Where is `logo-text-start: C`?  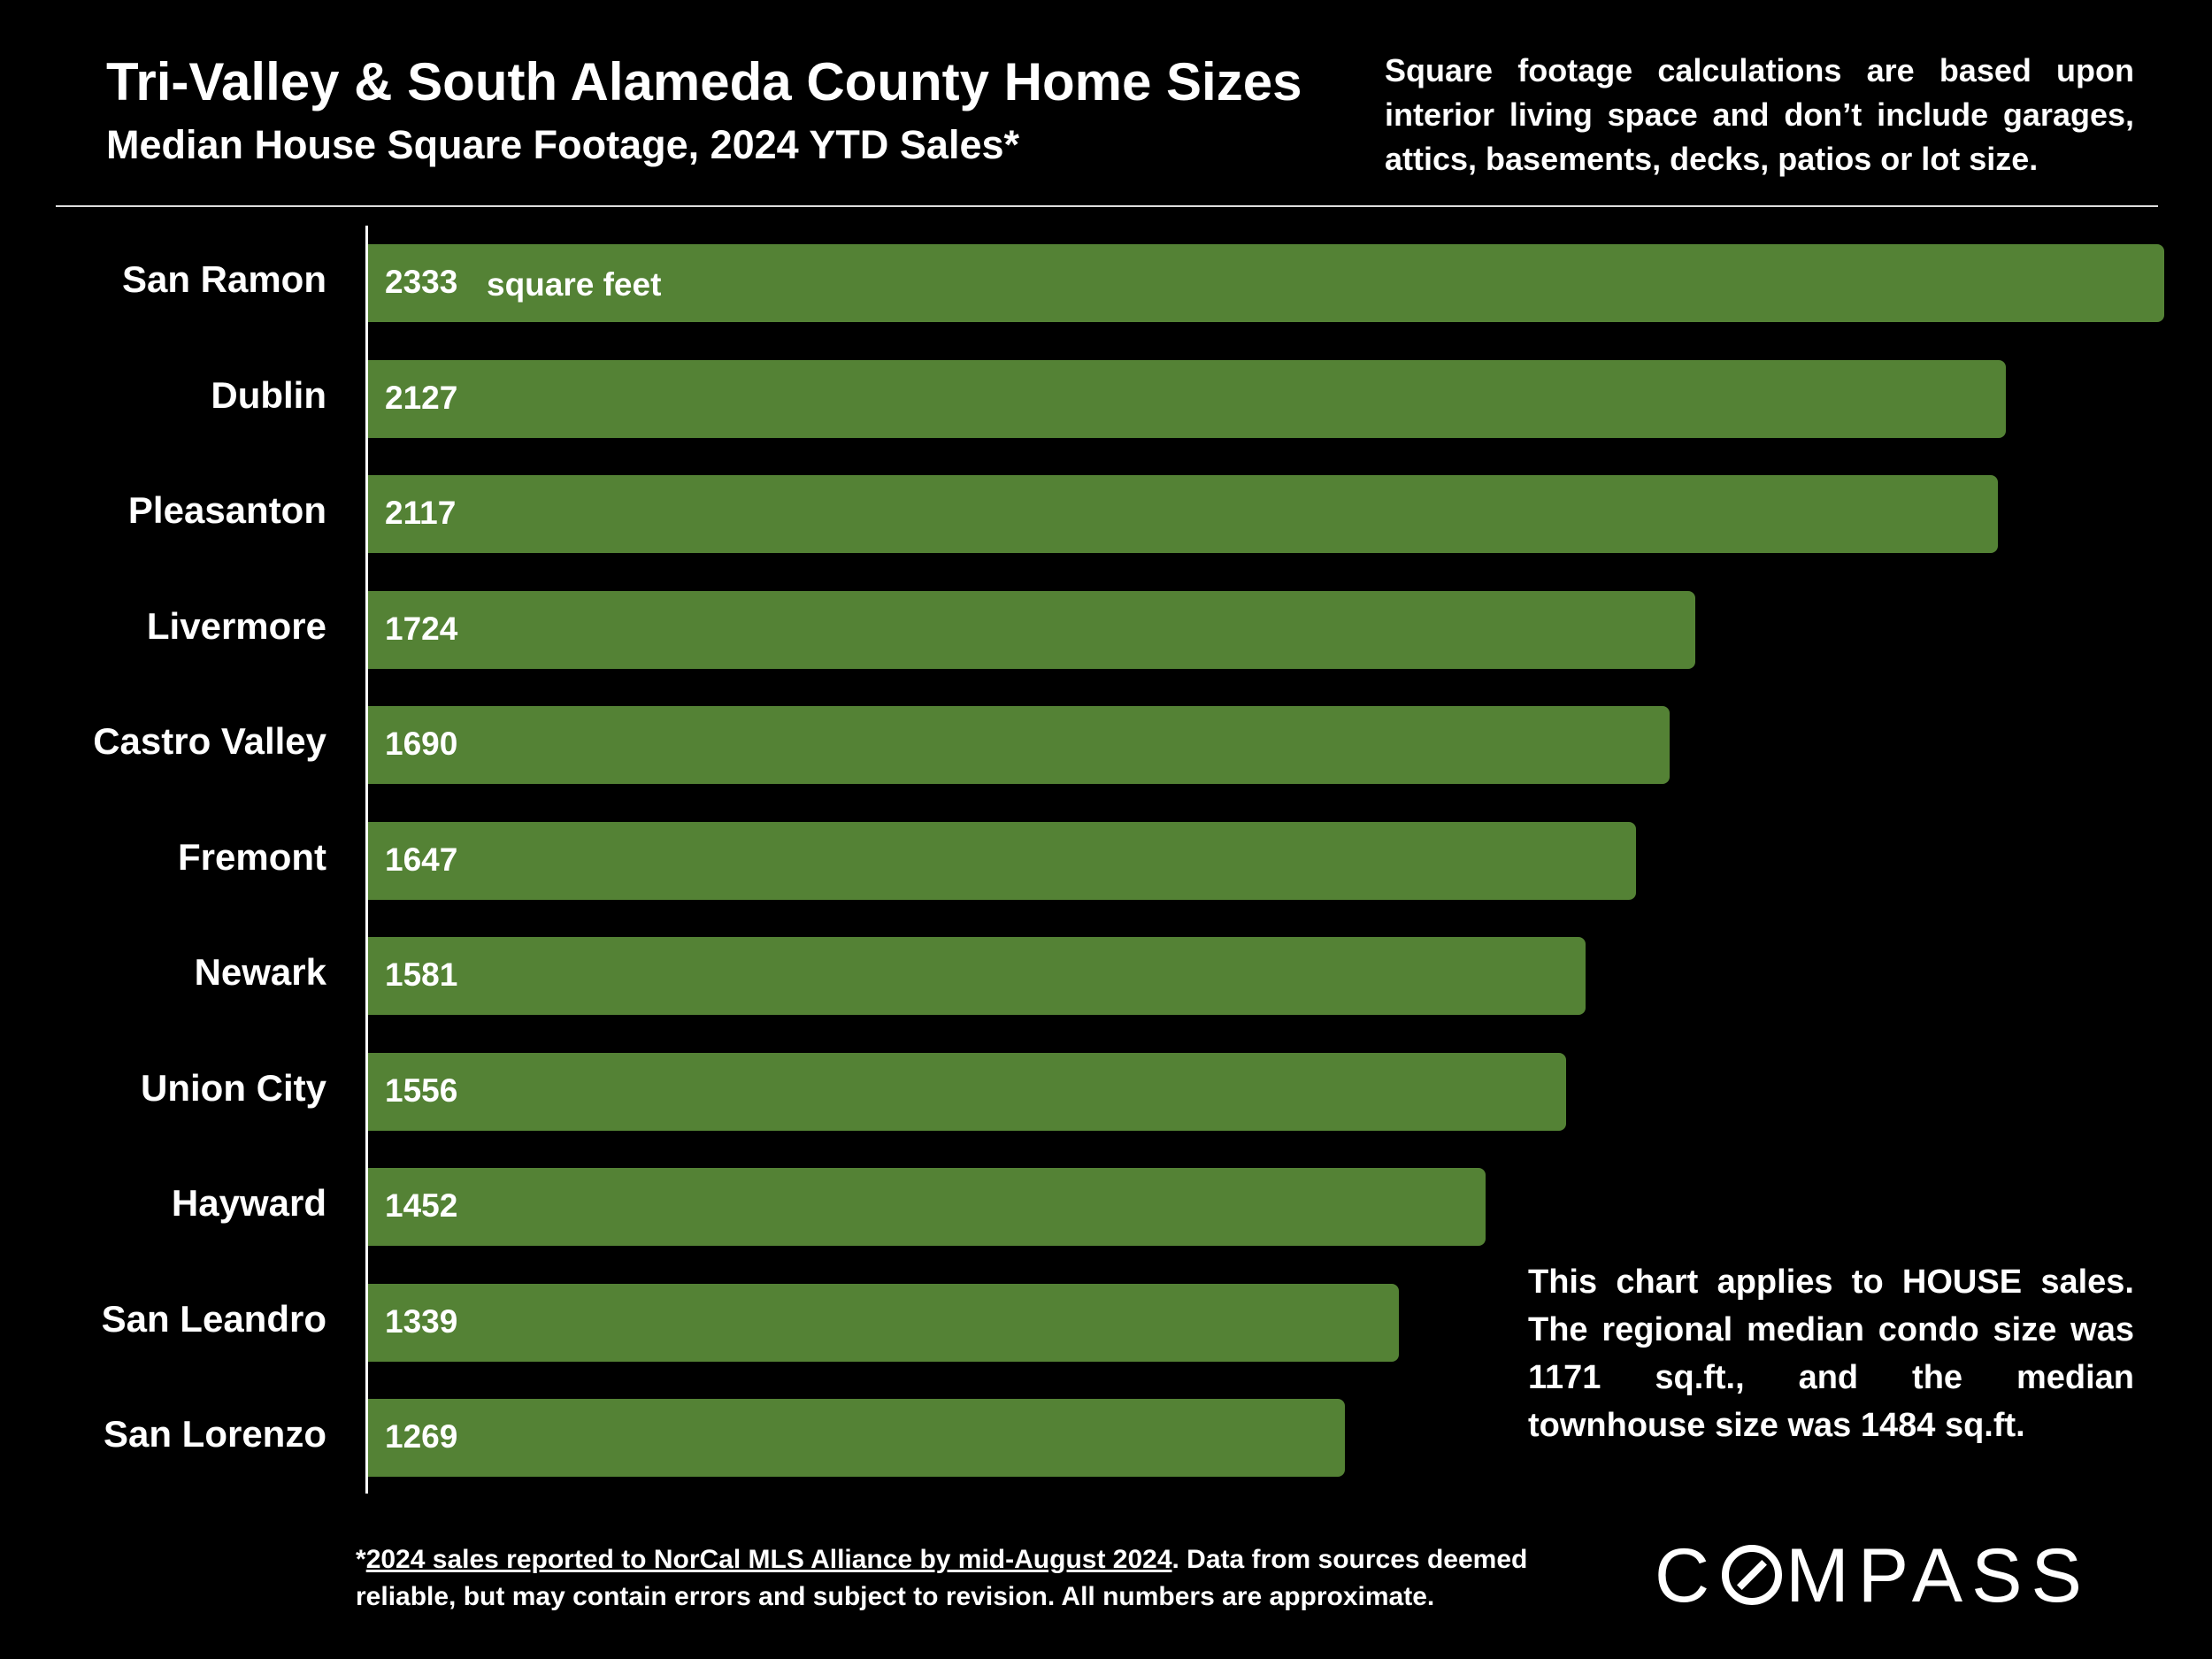 logo-text-start: C is located at coordinates (1687, 1576).